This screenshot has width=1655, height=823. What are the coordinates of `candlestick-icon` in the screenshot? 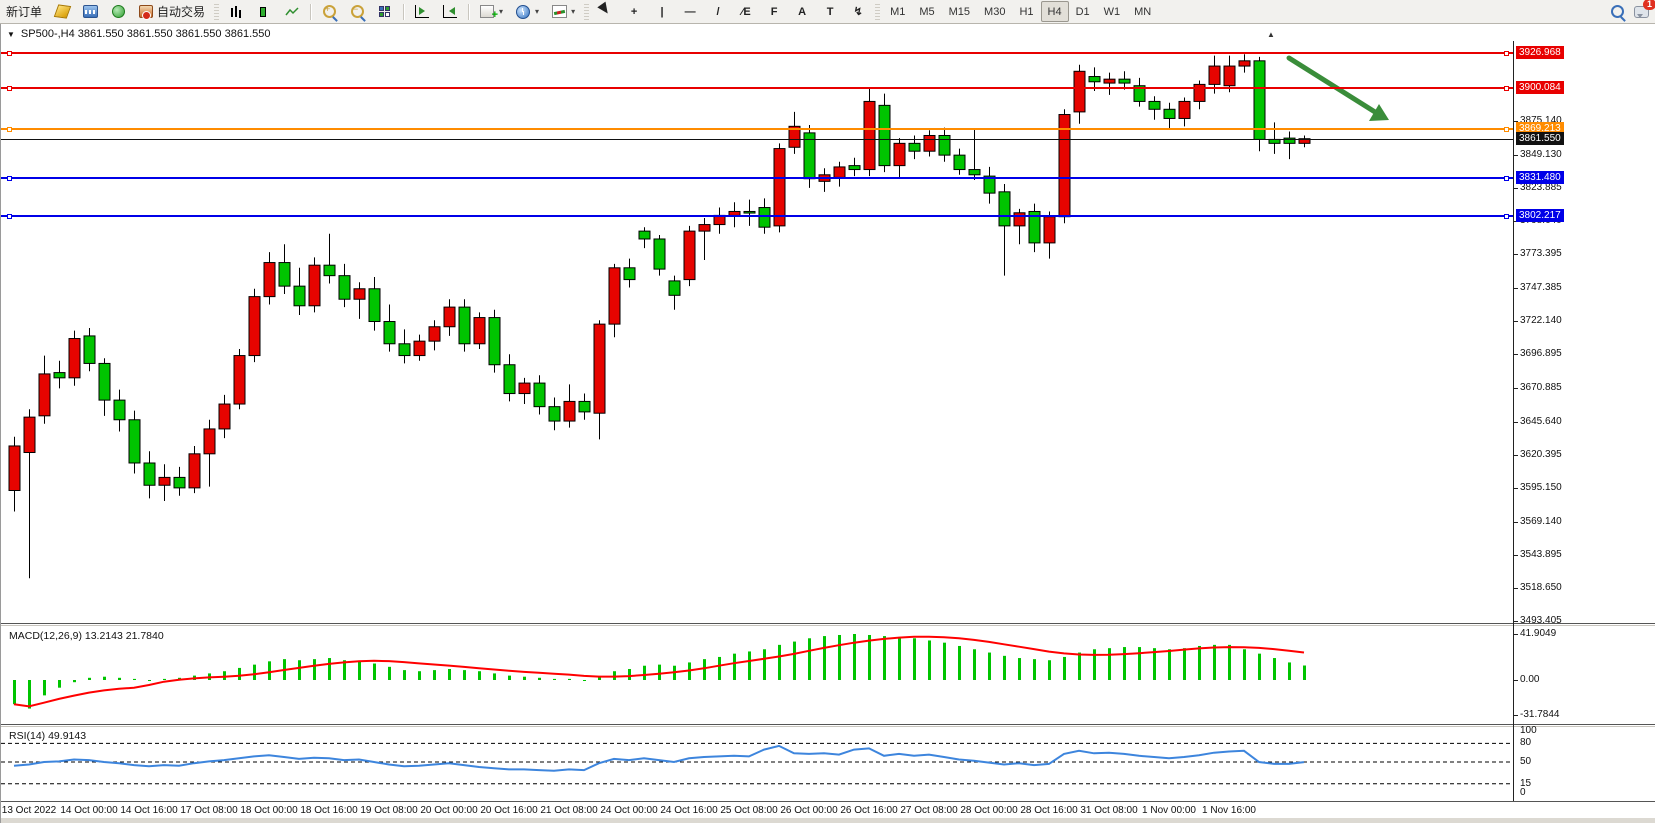 It's located at (264, 12).